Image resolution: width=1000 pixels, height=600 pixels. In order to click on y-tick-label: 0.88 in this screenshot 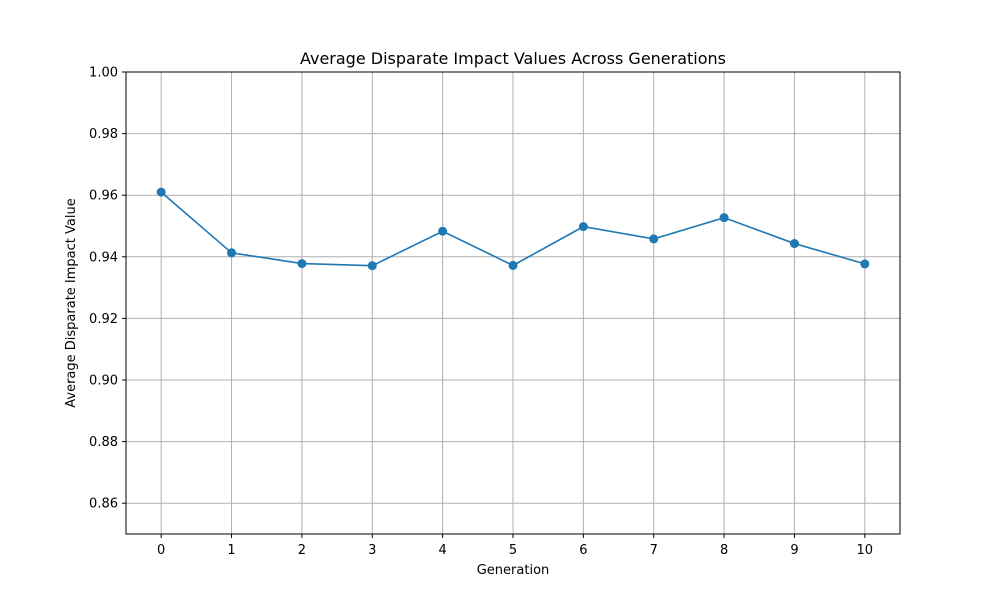, I will do `click(103, 442)`.